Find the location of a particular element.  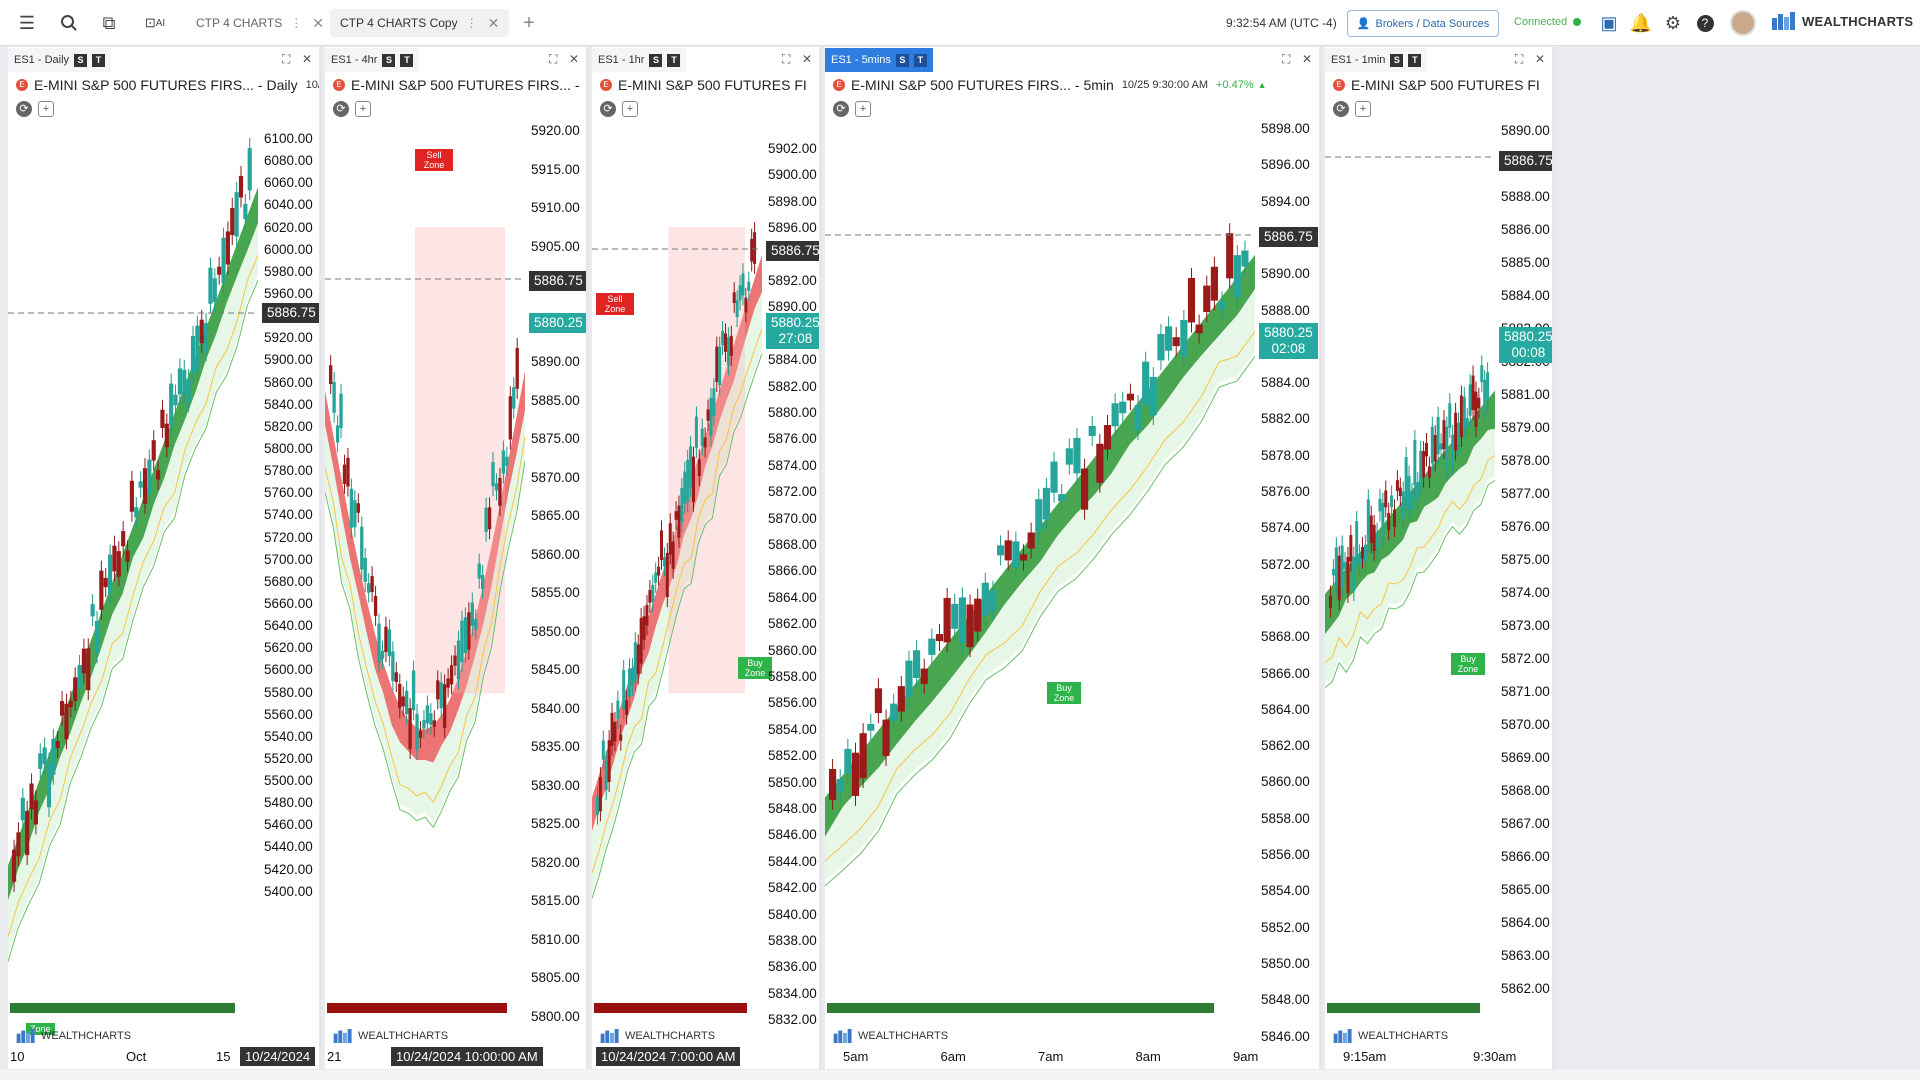

save-icon: ▣ is located at coordinates (1609, 22).